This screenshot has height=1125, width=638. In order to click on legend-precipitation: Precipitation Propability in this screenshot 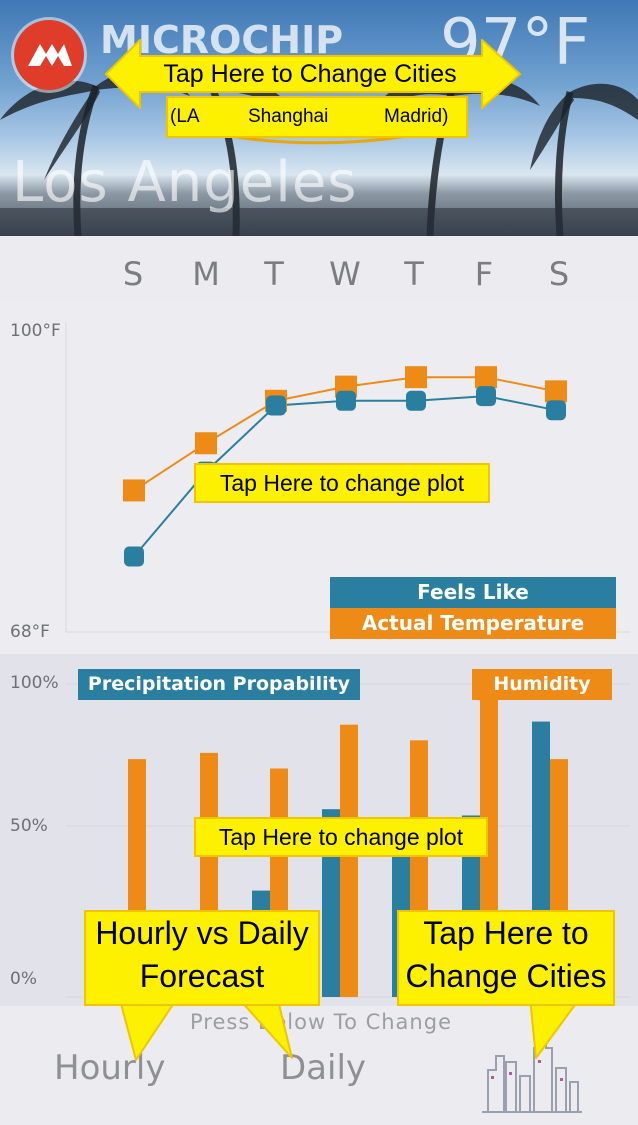, I will do `click(219, 684)`.